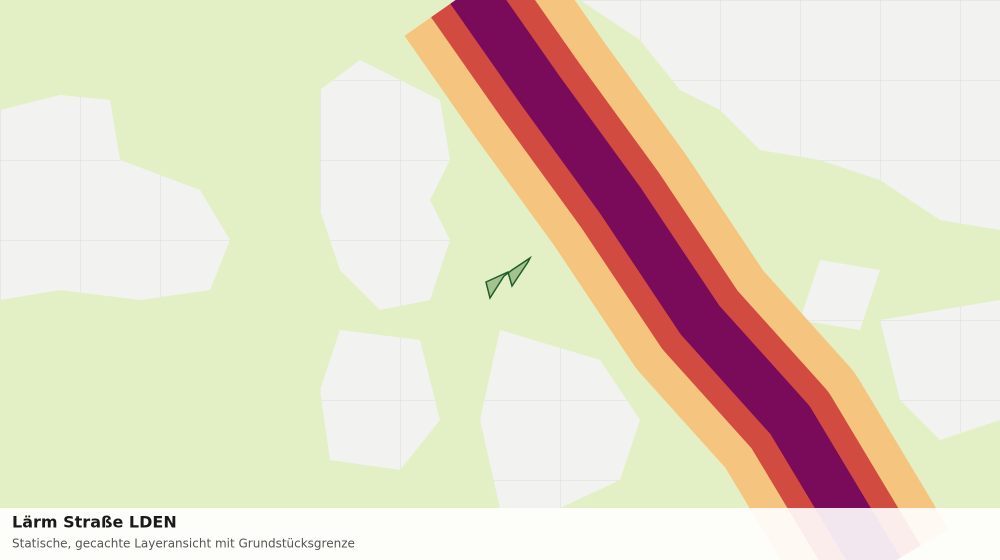 The height and width of the screenshot is (560, 1000). Describe the element at coordinates (500, 534) in the screenshot. I see `caption-bar` at that location.